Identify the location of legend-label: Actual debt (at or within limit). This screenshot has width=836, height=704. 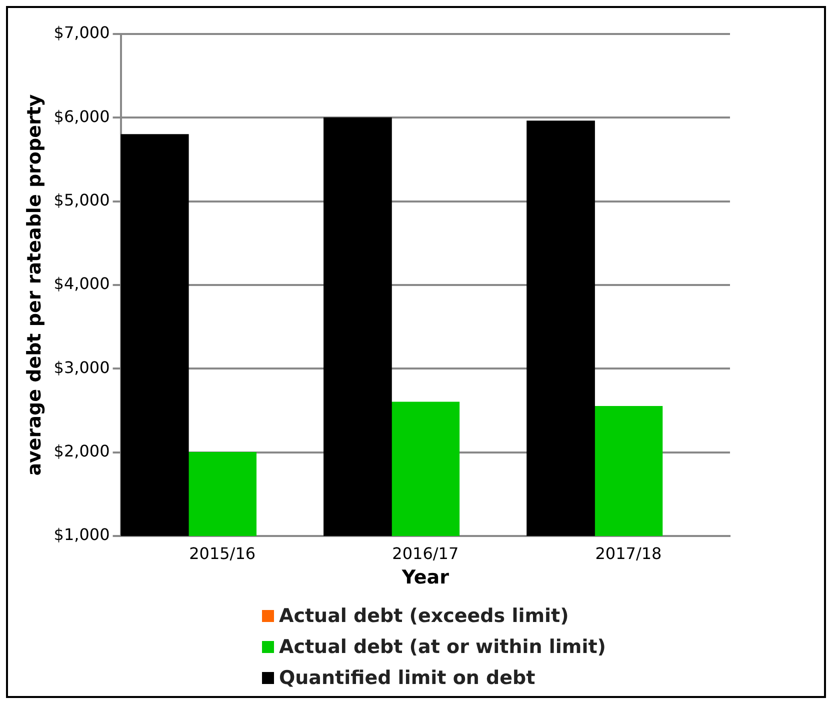
(442, 647).